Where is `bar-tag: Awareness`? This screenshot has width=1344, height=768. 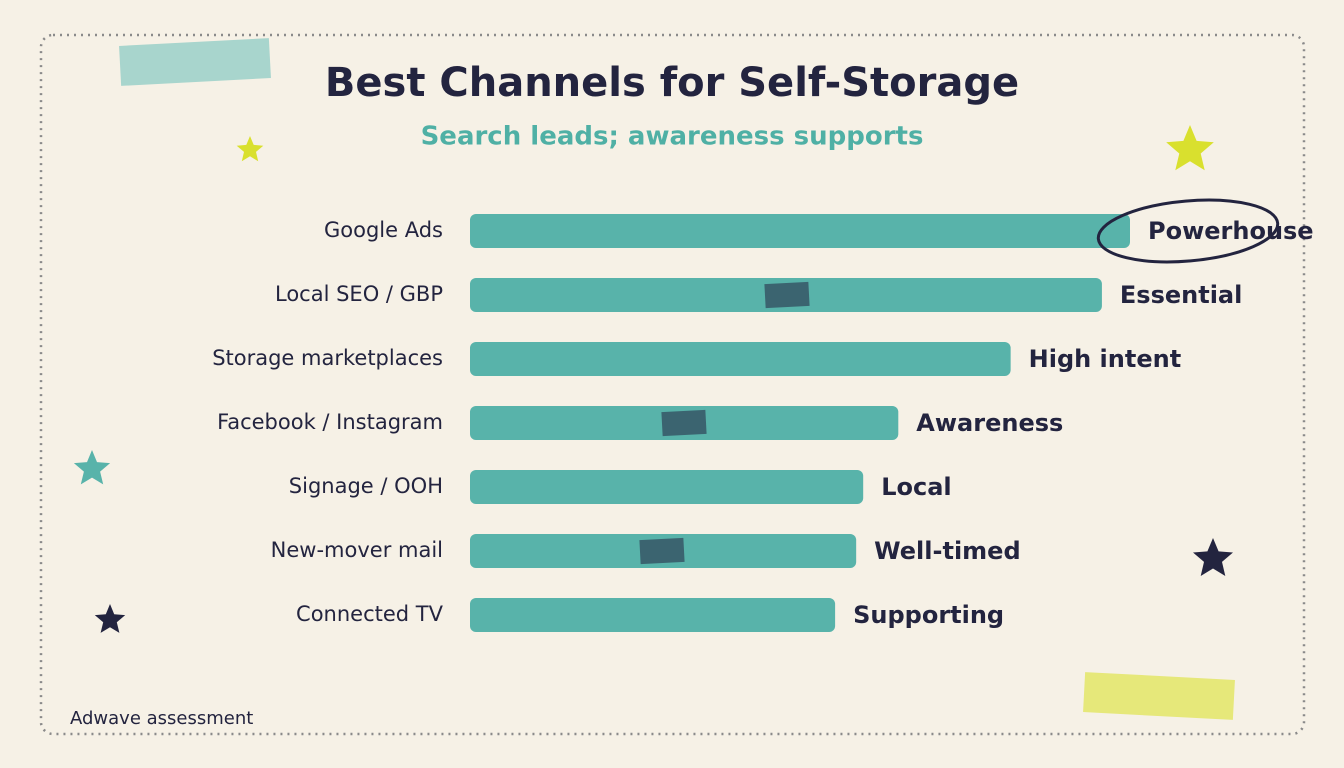
bar-tag: Awareness is located at coordinates (989, 423).